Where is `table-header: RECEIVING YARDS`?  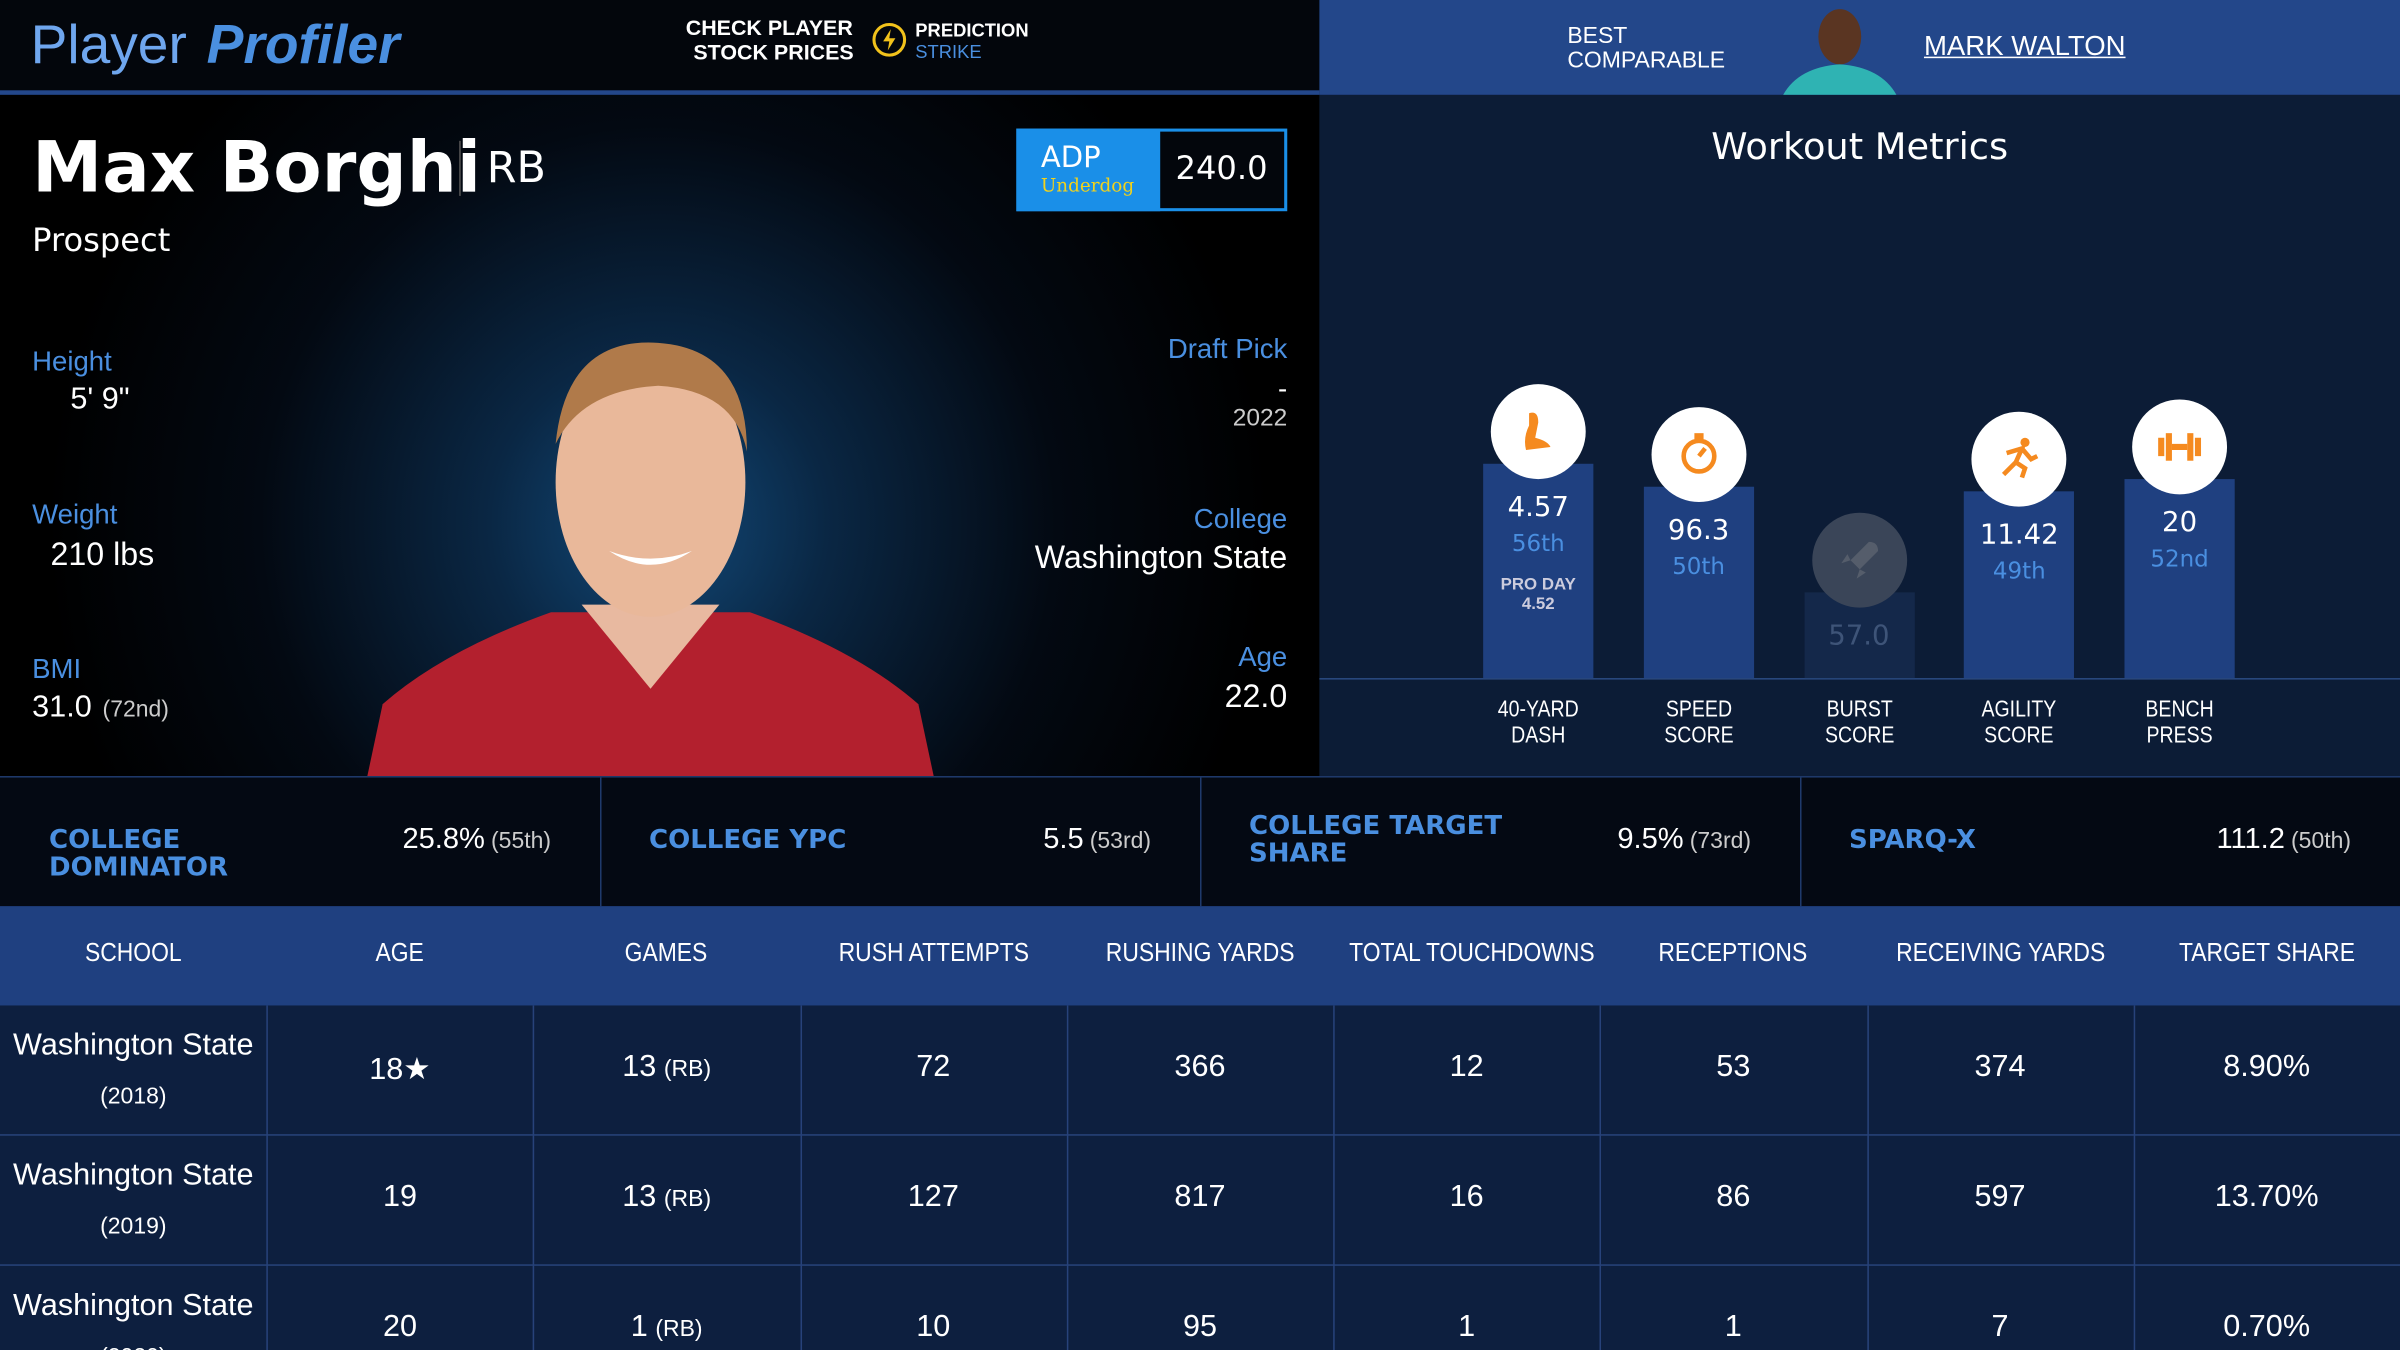
table-header: RECEIVING YARDS is located at coordinates (2000, 953).